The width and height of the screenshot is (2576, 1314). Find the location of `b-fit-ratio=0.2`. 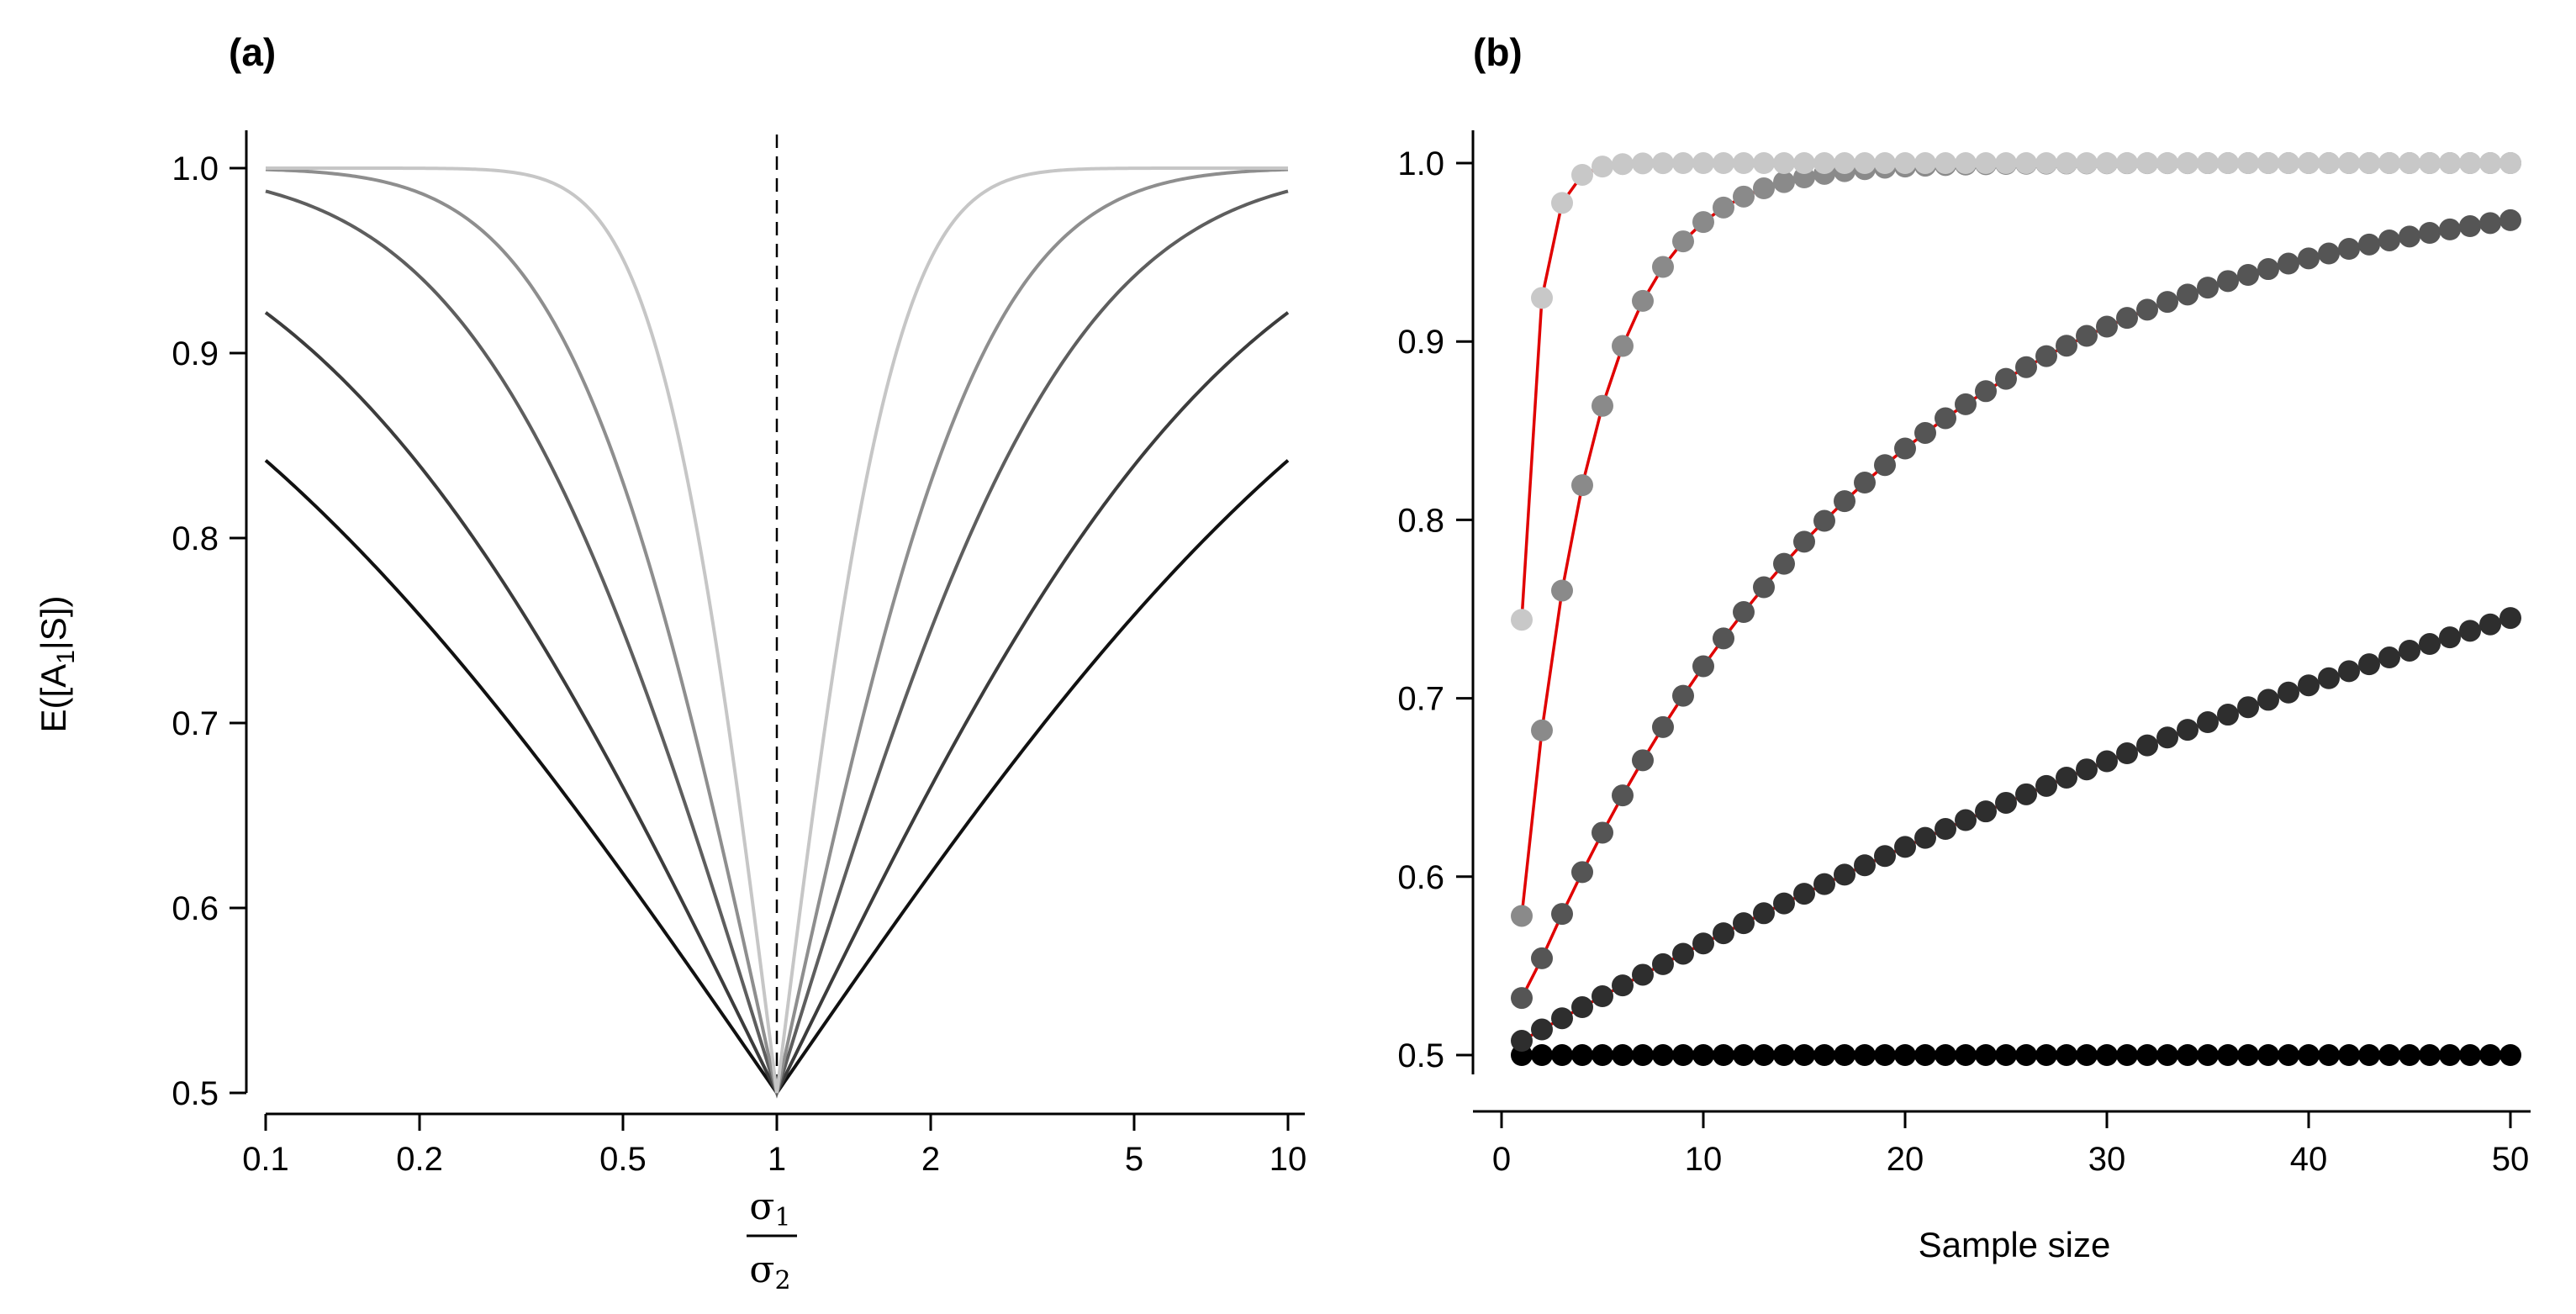

b-fit-ratio=0.2 is located at coordinates (2015, 390).